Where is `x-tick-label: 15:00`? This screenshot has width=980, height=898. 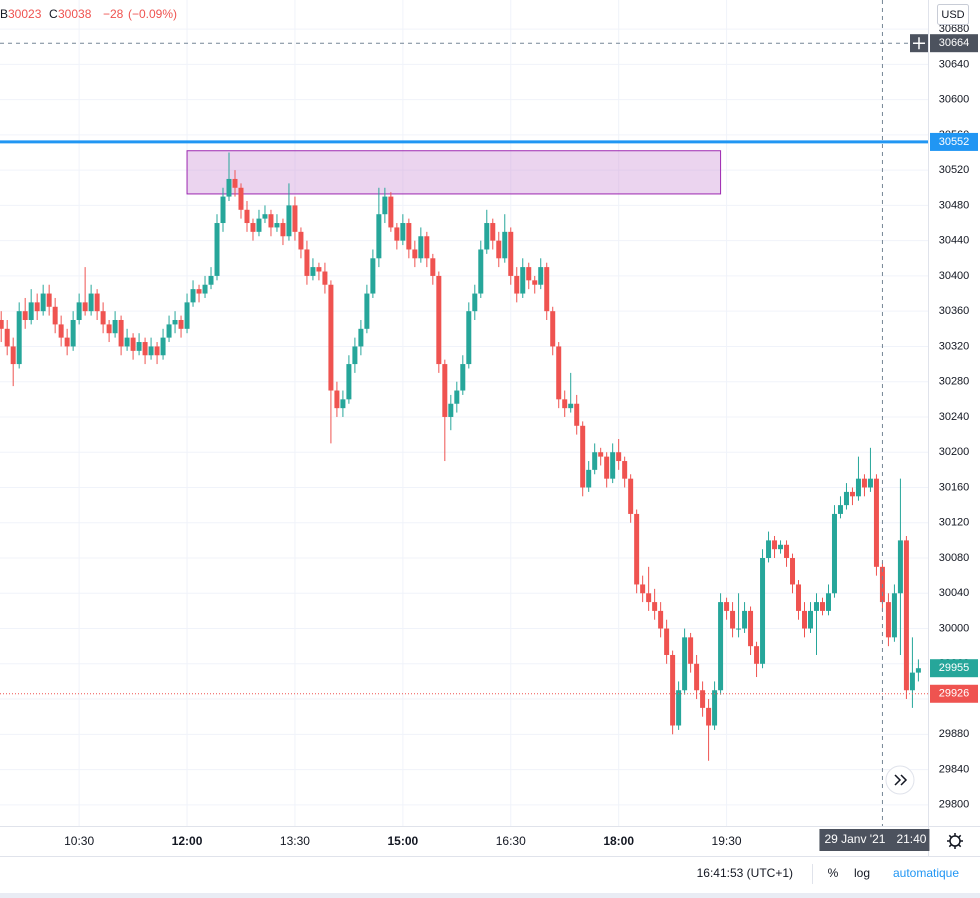 x-tick-label: 15:00 is located at coordinates (403, 841).